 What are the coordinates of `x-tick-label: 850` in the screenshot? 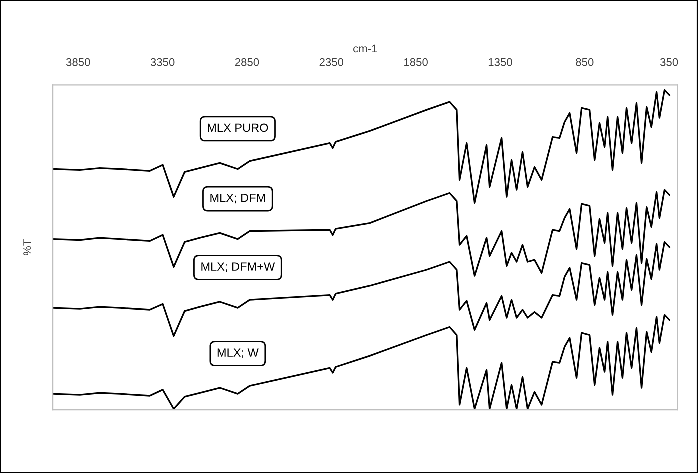 It's located at (585, 62).